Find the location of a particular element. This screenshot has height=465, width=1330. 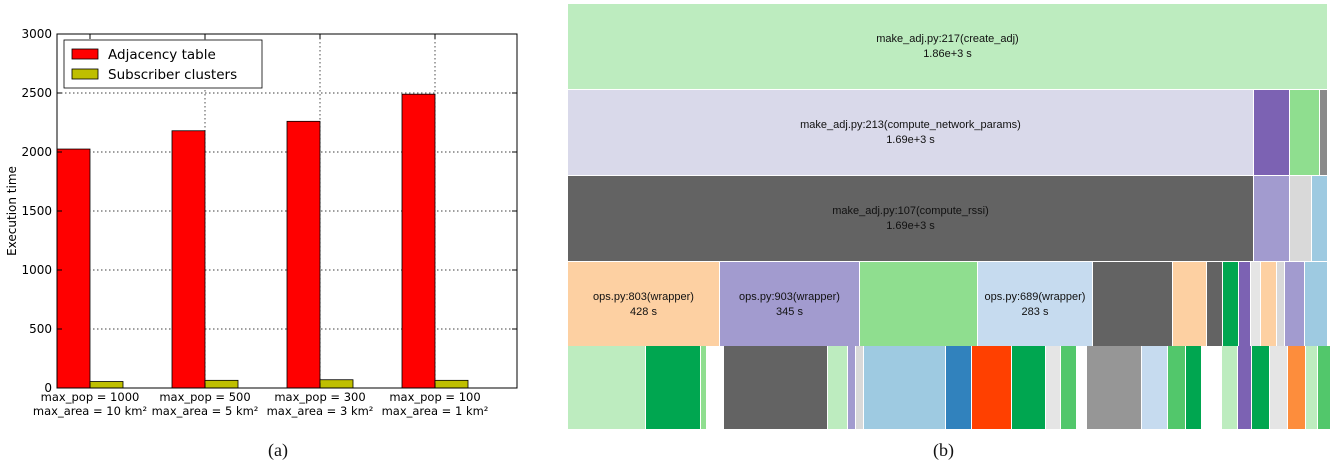

icicle-block: ops.py:689(wrapper) 283 s is located at coordinates (1035, 305).